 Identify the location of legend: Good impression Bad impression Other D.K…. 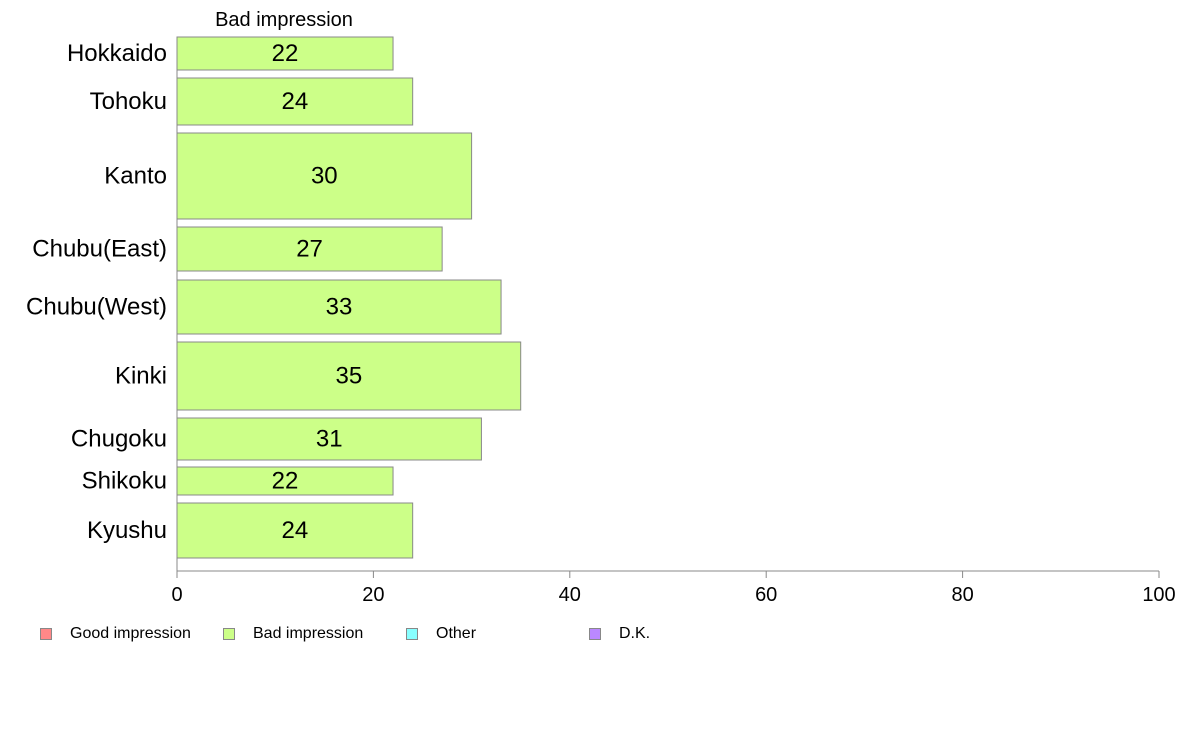
(590, 634).